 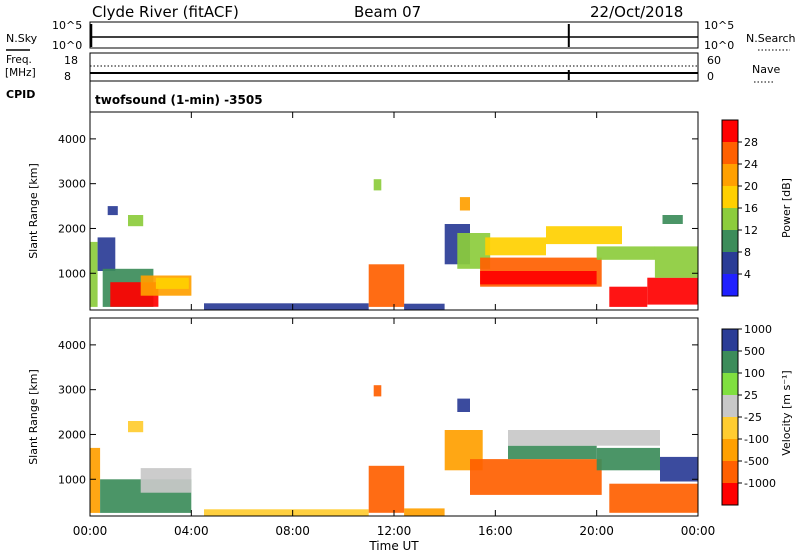 I want to click on freq-tick-bottom: 8, so click(x=67, y=76).